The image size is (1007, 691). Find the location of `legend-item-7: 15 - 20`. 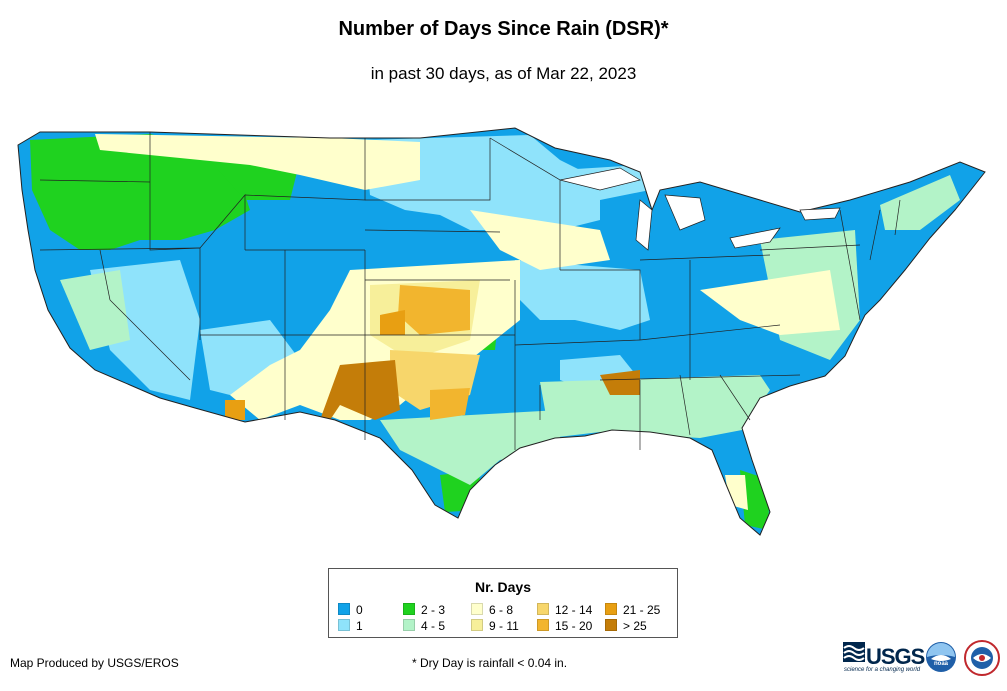

legend-item-7: 15 - 20 is located at coordinates (564, 626).